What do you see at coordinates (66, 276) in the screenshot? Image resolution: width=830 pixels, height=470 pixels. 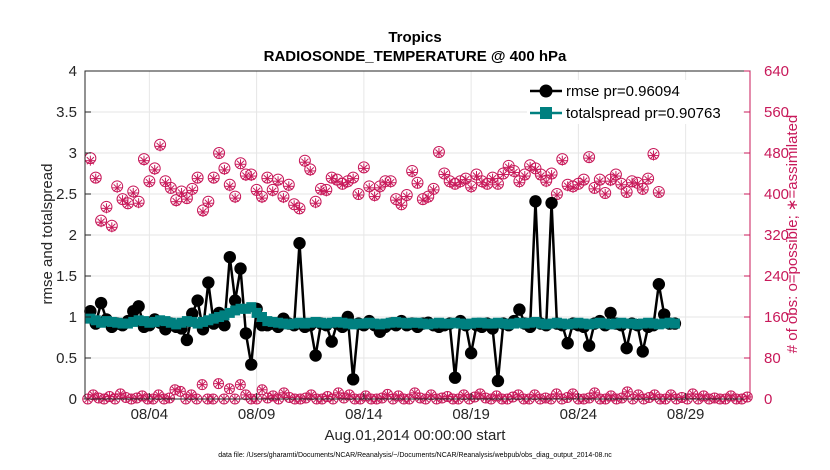 I see `y-tick-label: 1.5` at bounding box center [66, 276].